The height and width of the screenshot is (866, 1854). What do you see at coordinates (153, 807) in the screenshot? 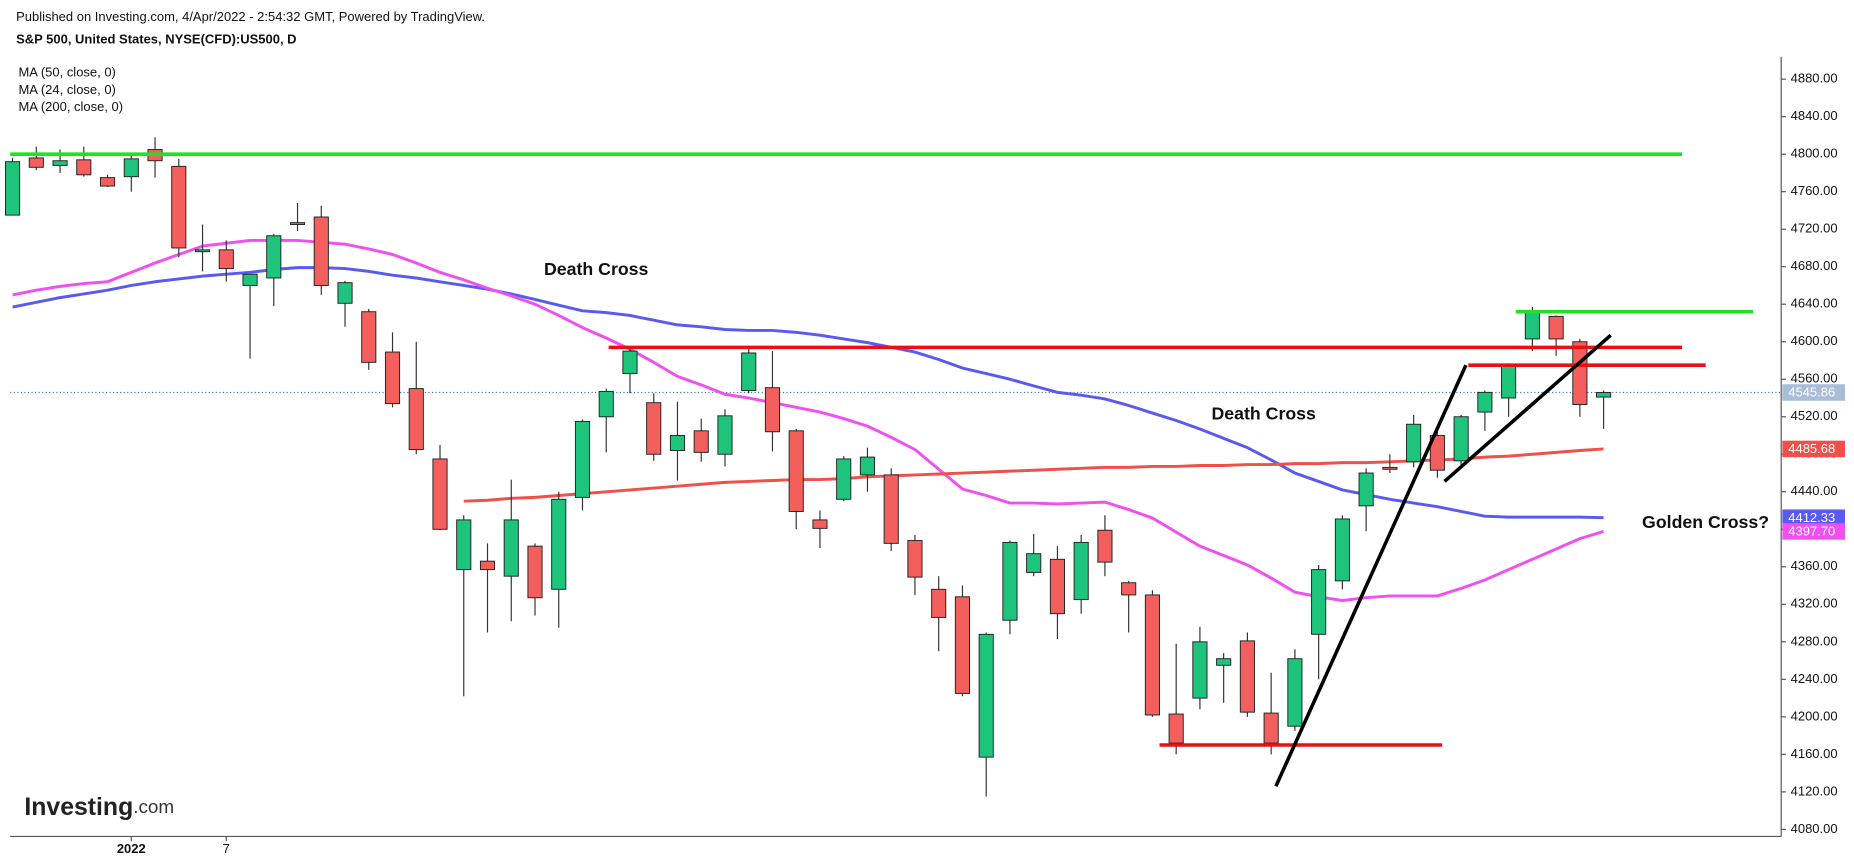
I see `logo-suffix: .com` at bounding box center [153, 807].